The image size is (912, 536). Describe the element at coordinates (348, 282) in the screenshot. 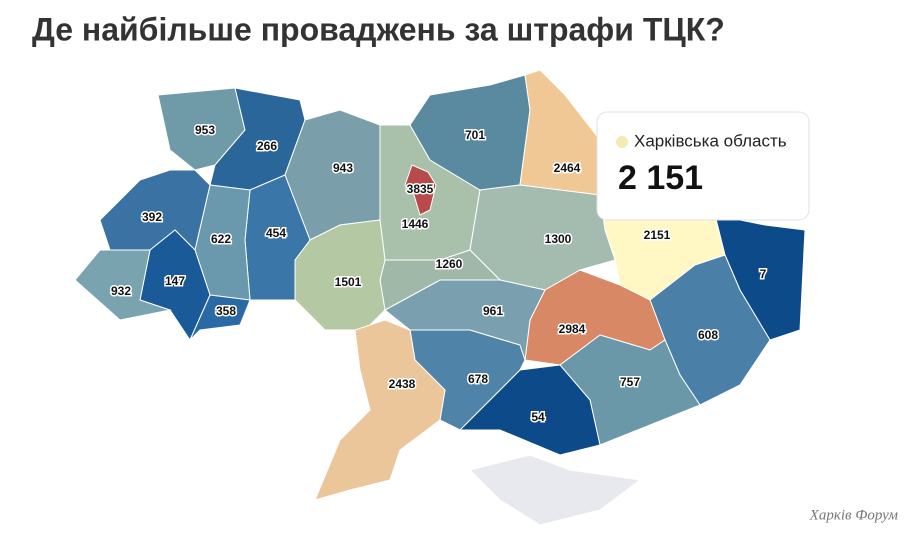

I see `region-value: 1501` at that location.